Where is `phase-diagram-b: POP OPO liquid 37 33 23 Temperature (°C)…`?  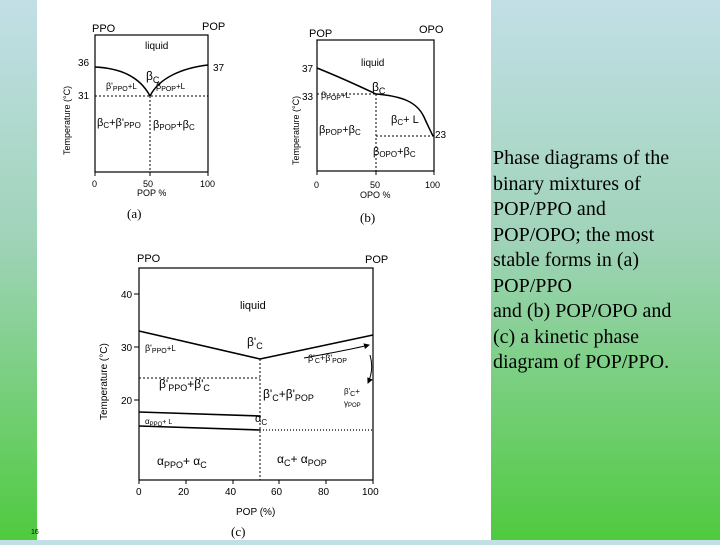
phase-diagram-b: POP OPO liquid 37 33 23 Temperature (°C)… is located at coordinates (369, 124).